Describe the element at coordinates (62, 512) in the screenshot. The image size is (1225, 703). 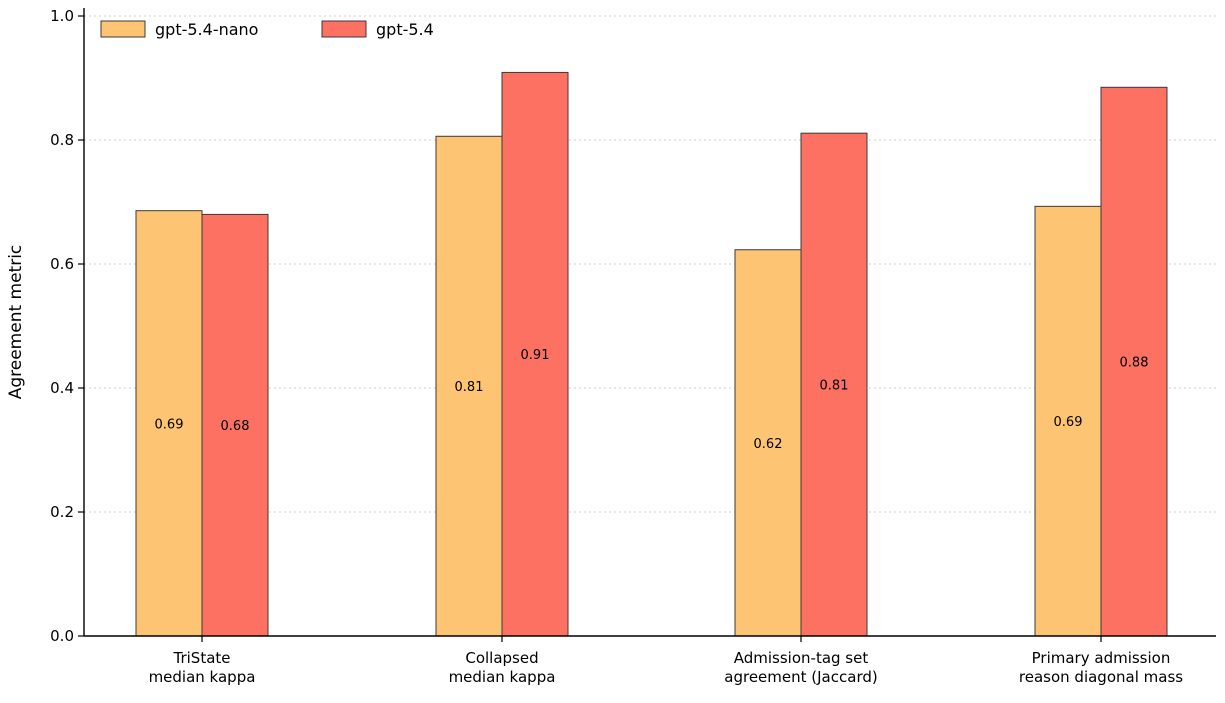
I see `y-tick-label: 0.2` at that location.